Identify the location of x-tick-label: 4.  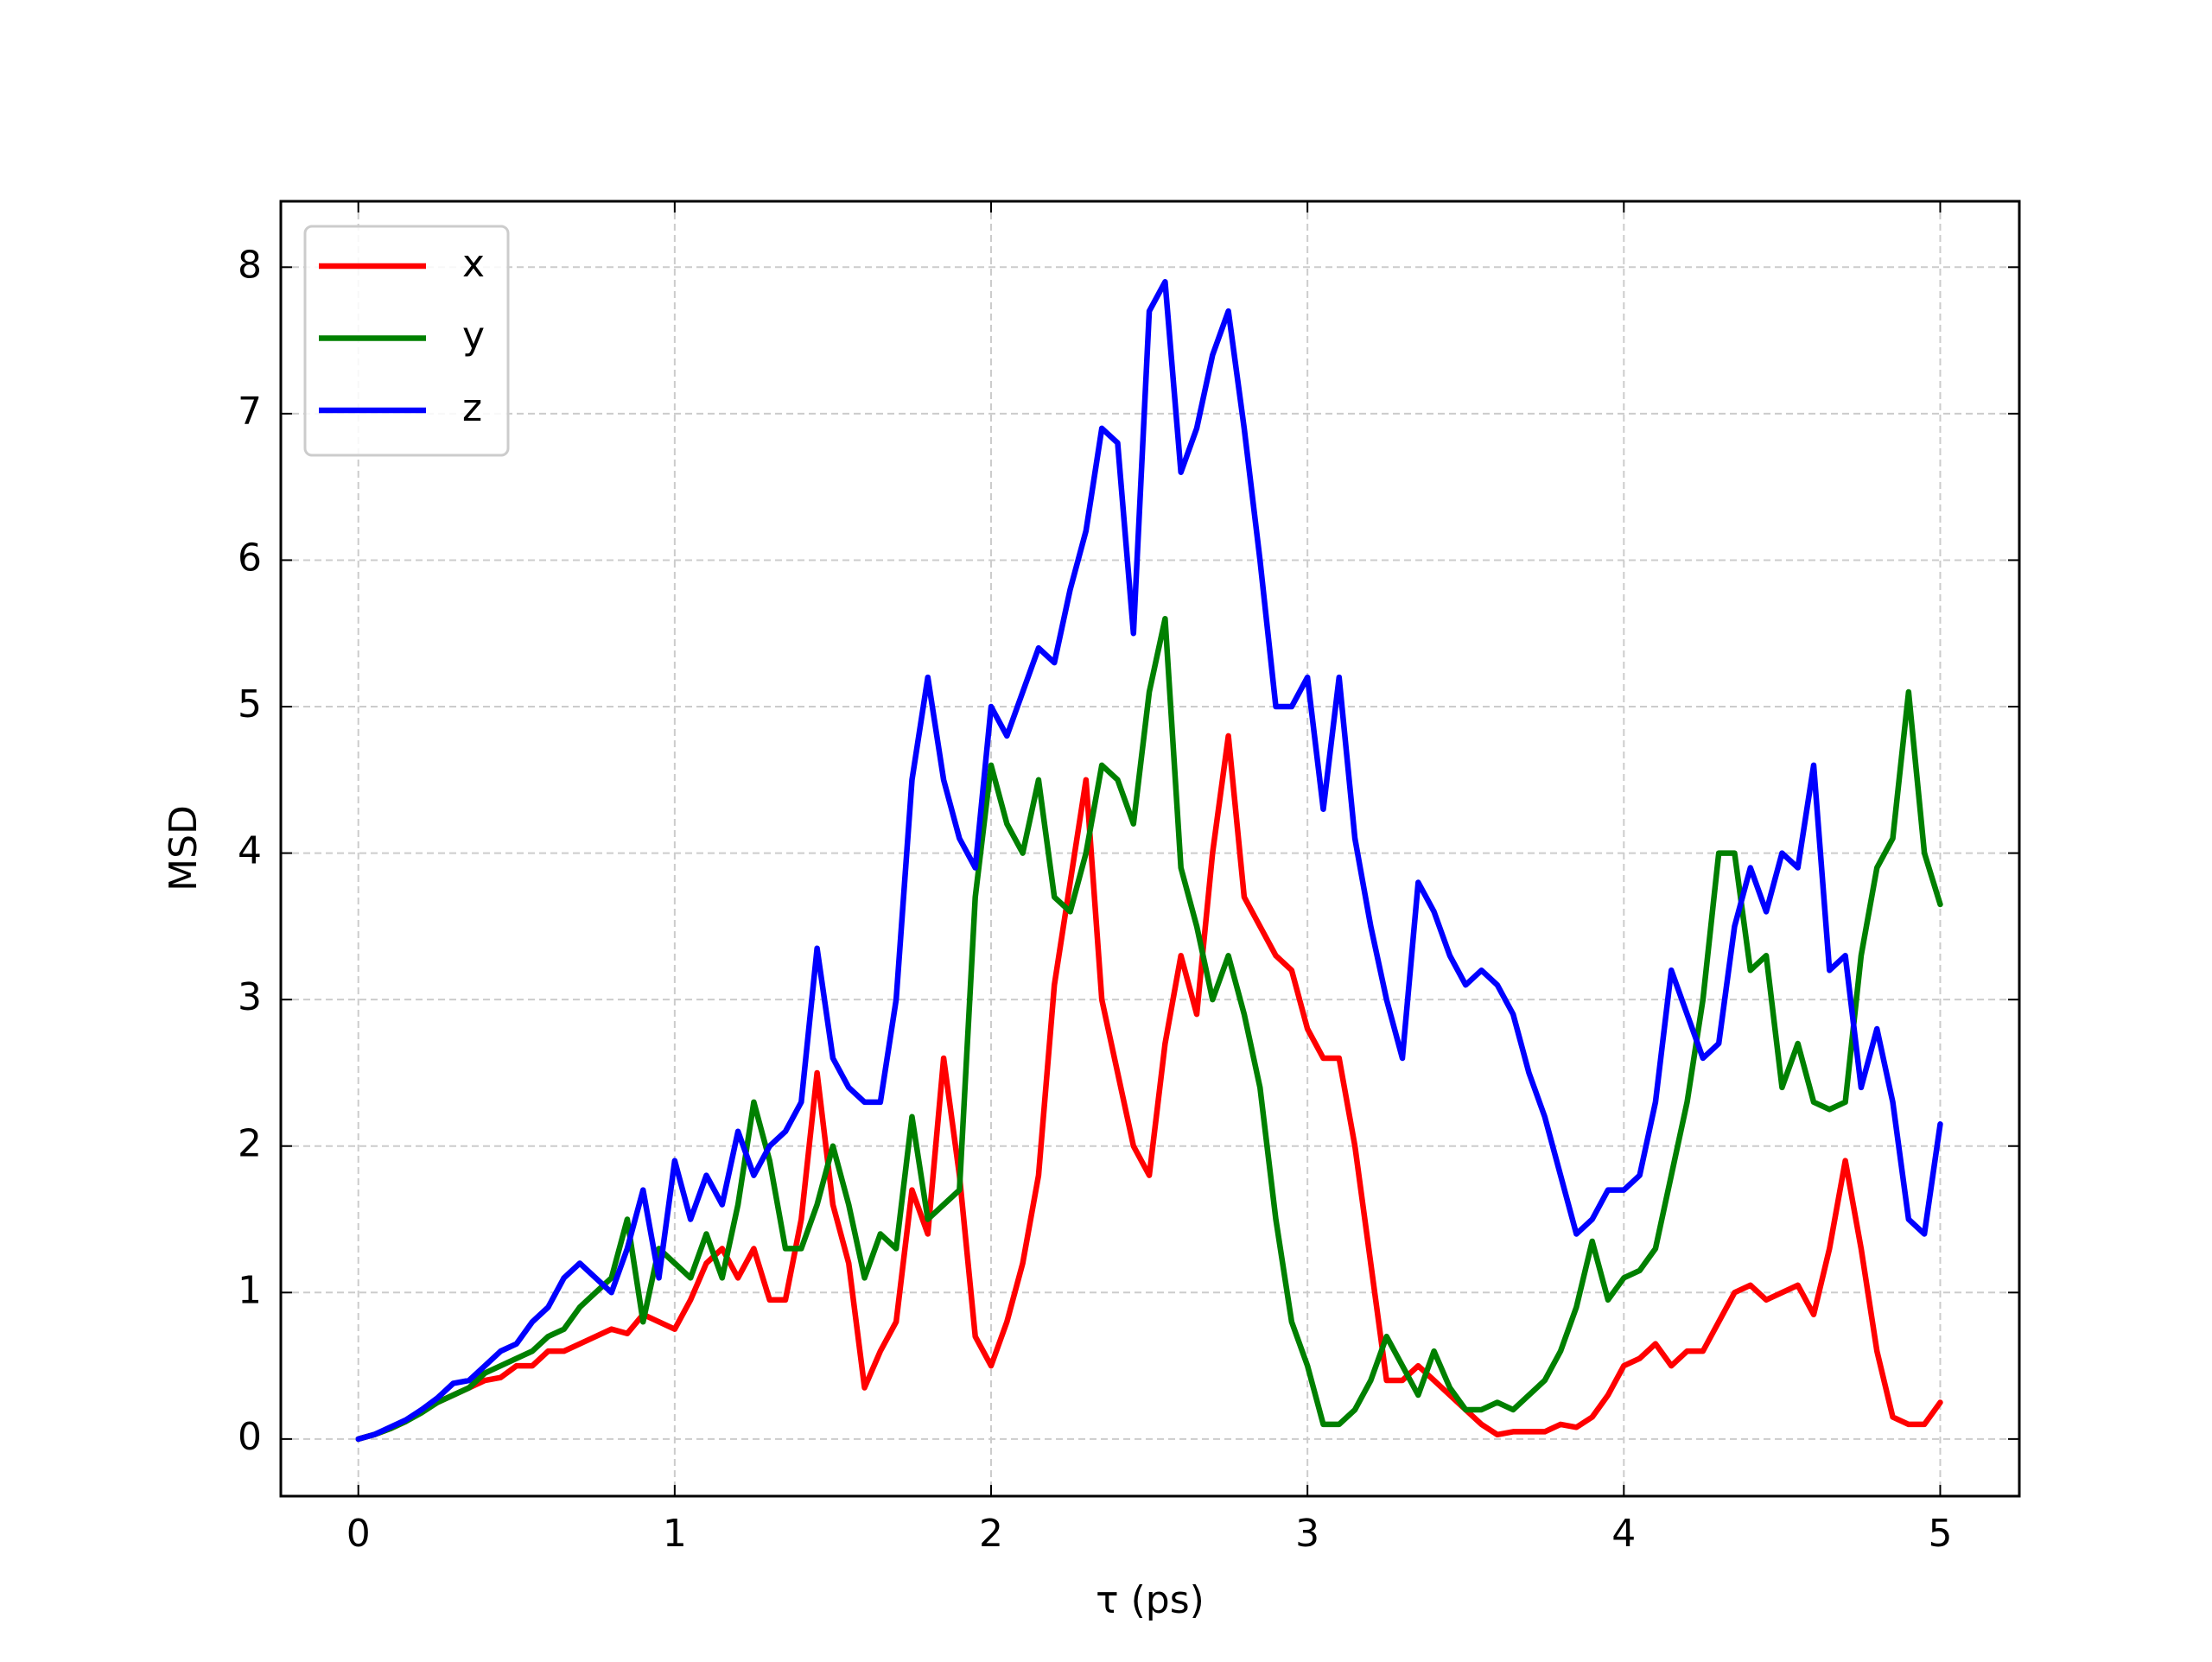
(1623, 1534).